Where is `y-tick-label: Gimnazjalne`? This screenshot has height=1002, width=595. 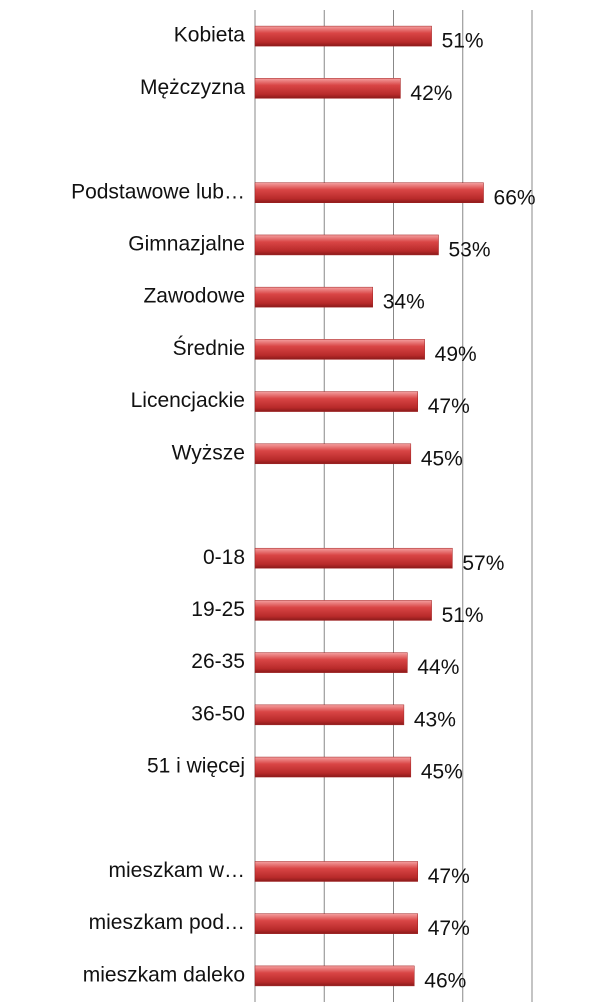
y-tick-label: Gimnazjalne is located at coordinates (186, 243).